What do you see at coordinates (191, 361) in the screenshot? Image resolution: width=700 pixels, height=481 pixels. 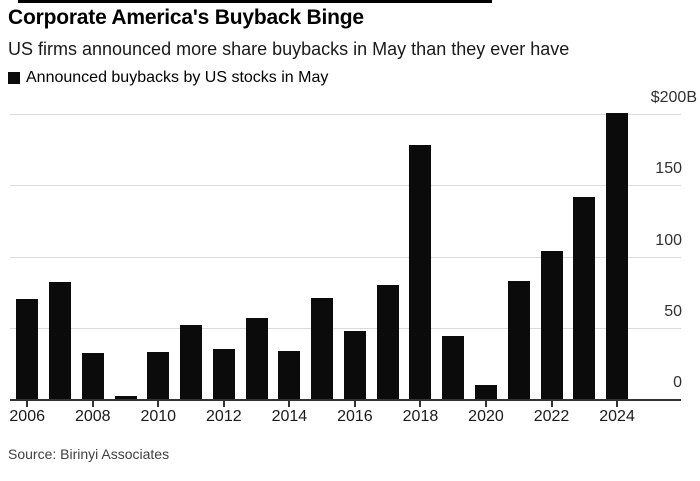 I see `bar-2011` at bounding box center [191, 361].